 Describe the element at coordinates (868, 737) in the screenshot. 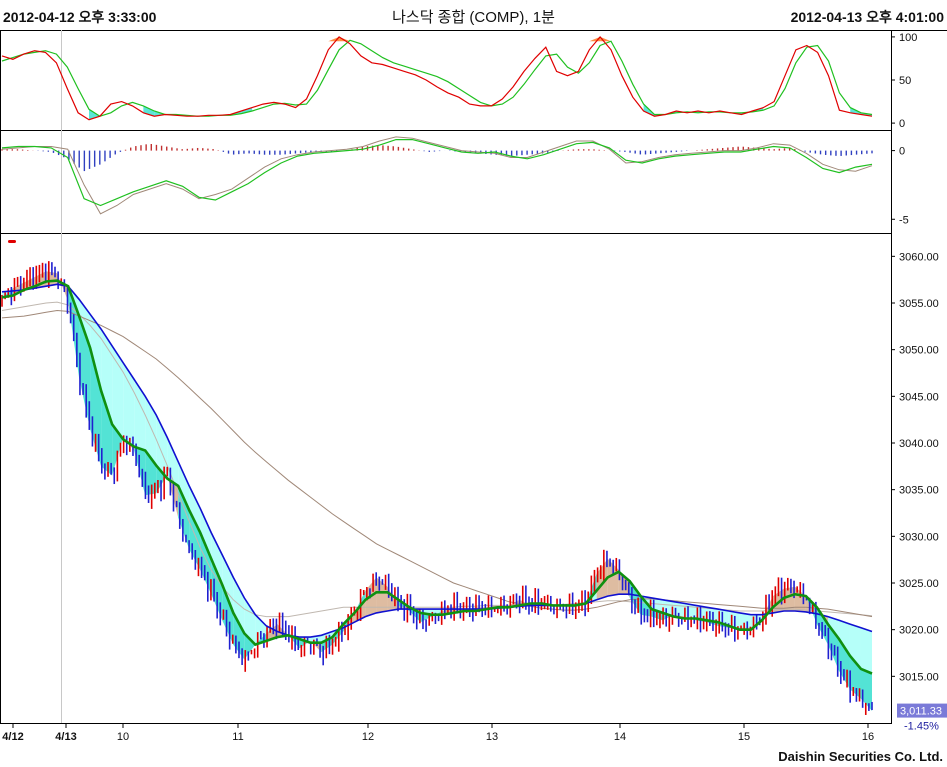

I see `x-tick-label: 16` at that location.